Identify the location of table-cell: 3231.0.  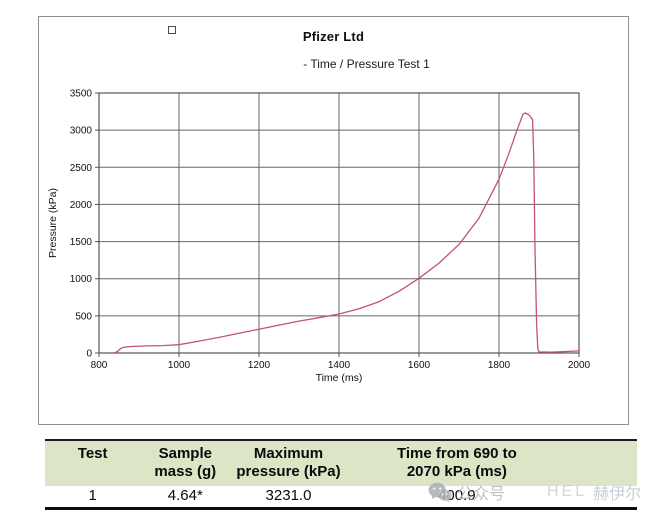
(288, 495).